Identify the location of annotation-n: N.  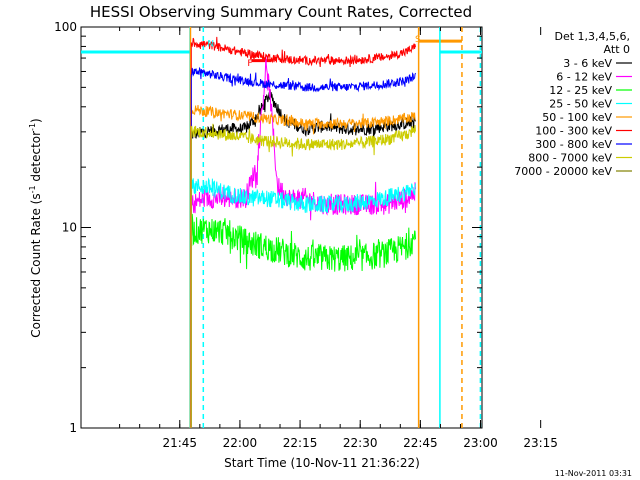
(210, 44).